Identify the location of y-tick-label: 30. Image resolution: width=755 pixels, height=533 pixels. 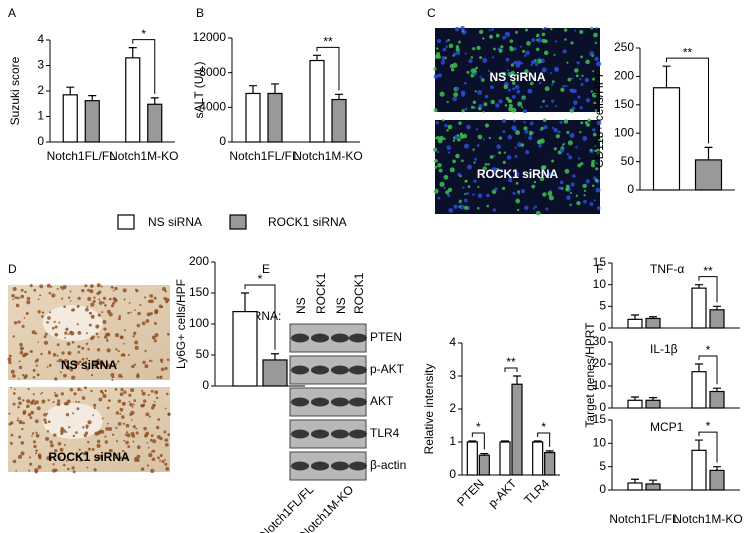
(600, 341).